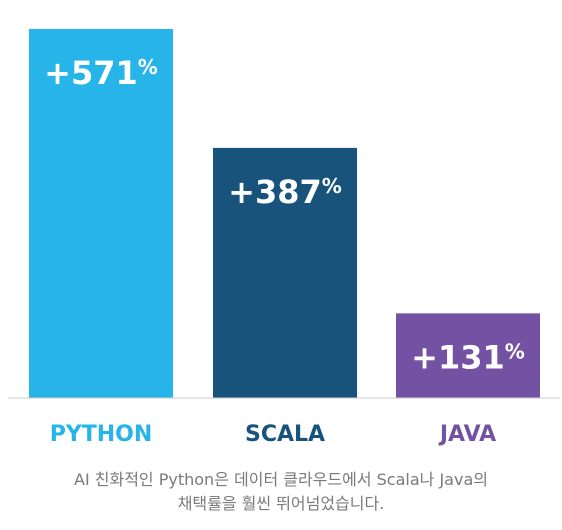 The image size is (562, 530). I want to click on category-labels-group: PYTHON SCALA JAVA, so click(273, 434).